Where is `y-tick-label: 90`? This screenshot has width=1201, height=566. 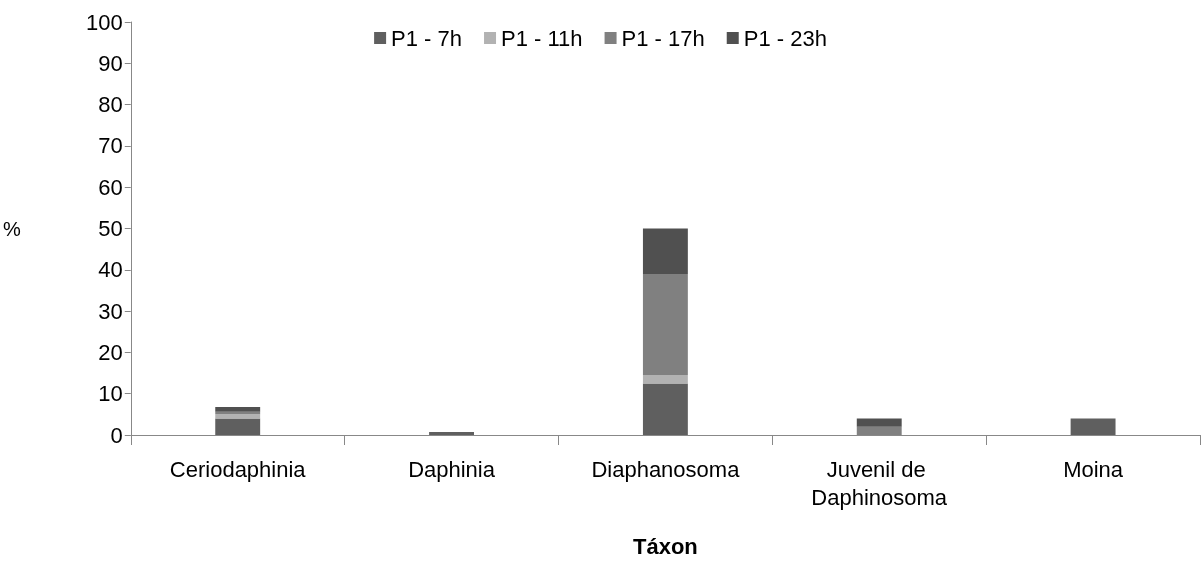
y-tick-label: 90 is located at coordinates (110, 63).